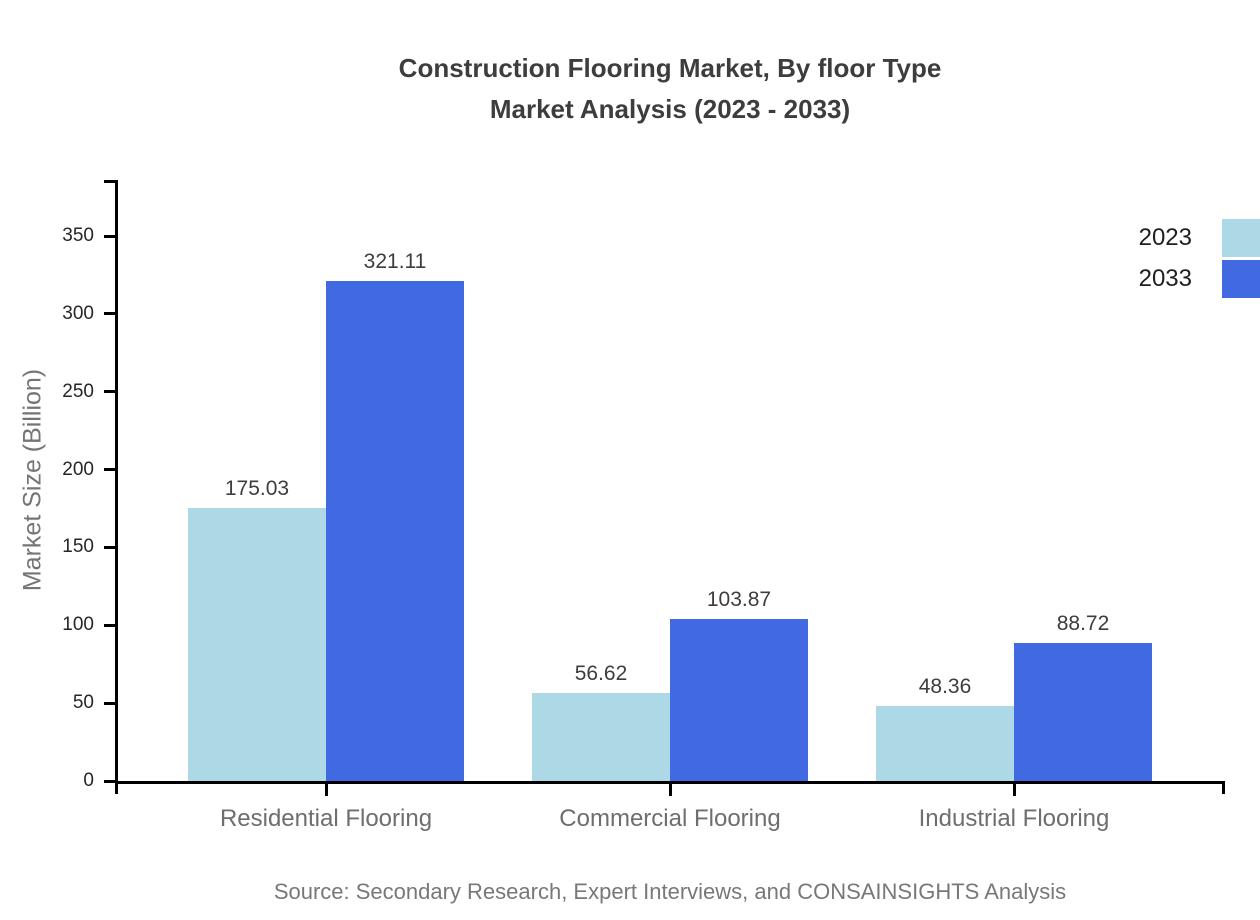 The height and width of the screenshot is (920, 1260). What do you see at coordinates (601, 736) in the screenshot?
I see `bar-2023-commercial-flooring` at bounding box center [601, 736].